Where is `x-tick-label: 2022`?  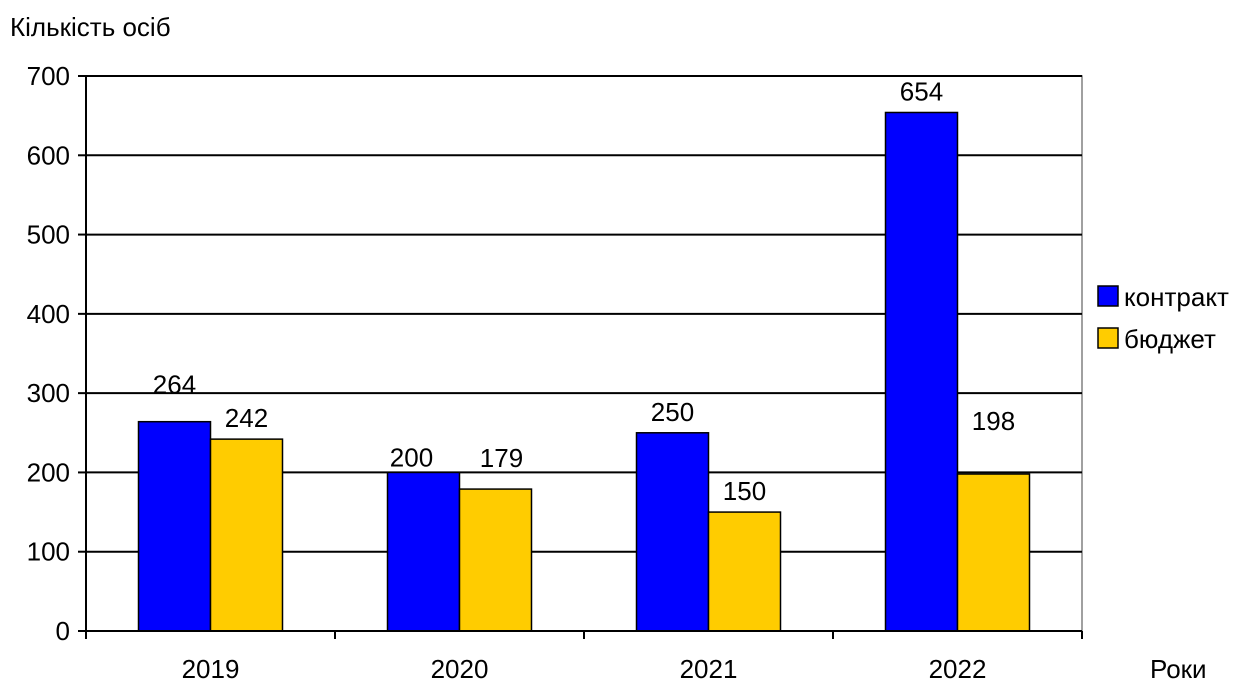 x-tick-label: 2022 is located at coordinates (958, 669).